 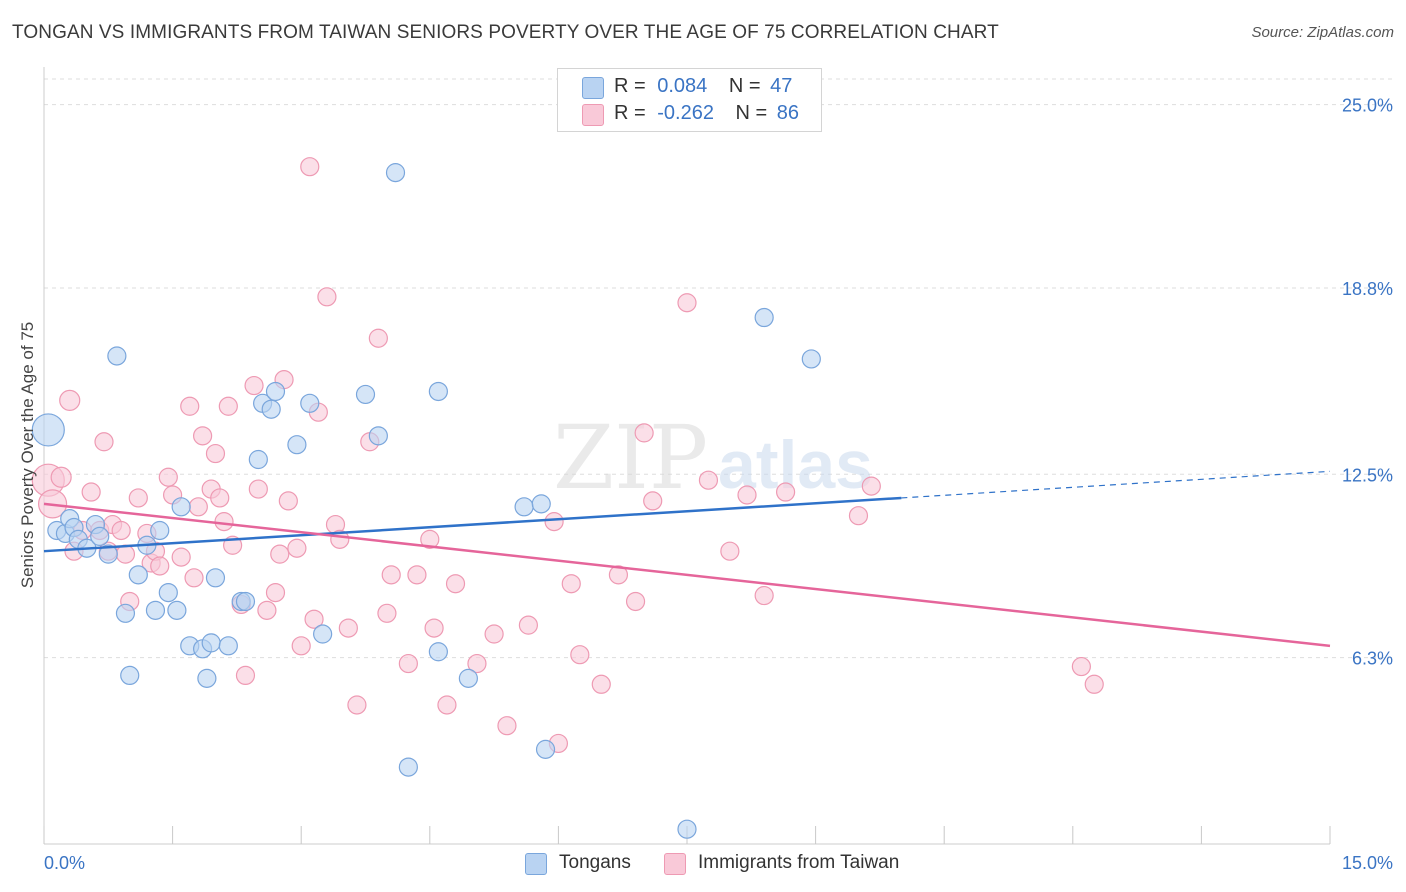 What do you see at coordinates (593, 115) in the screenshot?
I see `taiwan-swatch` at bounding box center [593, 115].